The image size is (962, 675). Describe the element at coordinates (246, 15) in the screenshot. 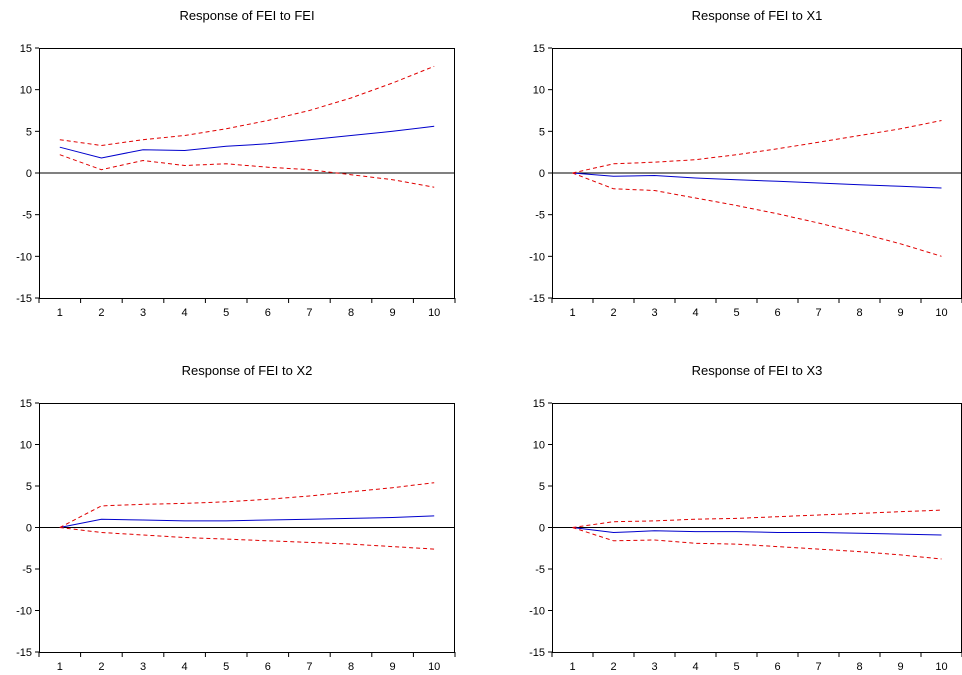

I see `chart-title: Response of FEI to FEI` at that location.